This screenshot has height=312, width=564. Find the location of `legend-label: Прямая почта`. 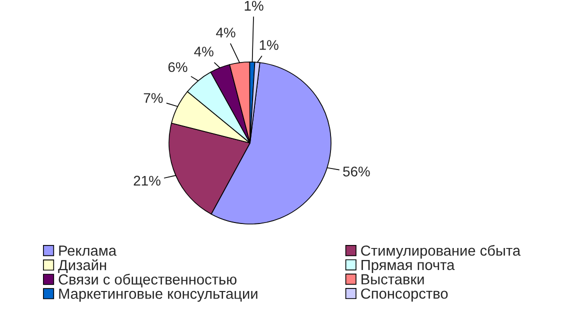

legend-label: Прямая почта is located at coordinates (408, 267).